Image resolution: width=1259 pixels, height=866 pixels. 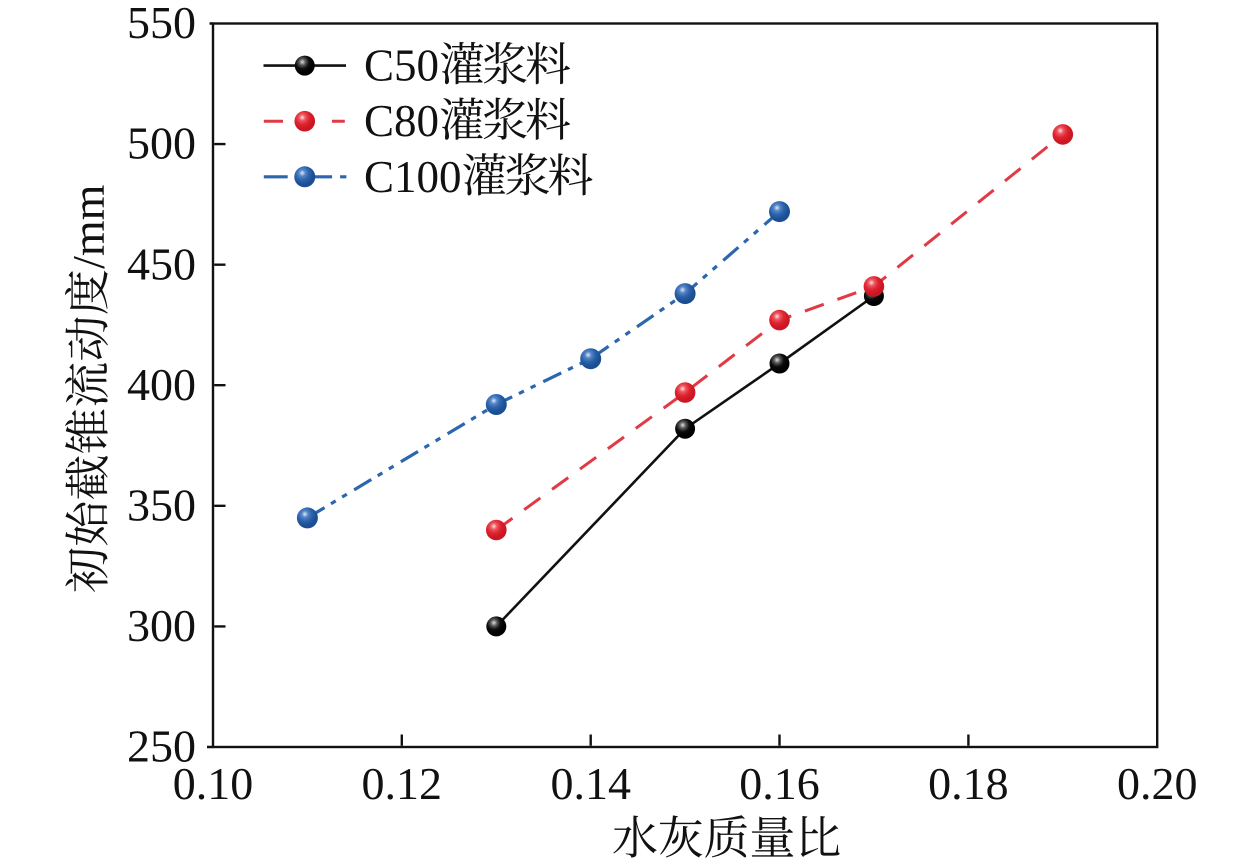 What do you see at coordinates (161, 504) in the screenshot?
I see `svg-text: 350` at bounding box center [161, 504].